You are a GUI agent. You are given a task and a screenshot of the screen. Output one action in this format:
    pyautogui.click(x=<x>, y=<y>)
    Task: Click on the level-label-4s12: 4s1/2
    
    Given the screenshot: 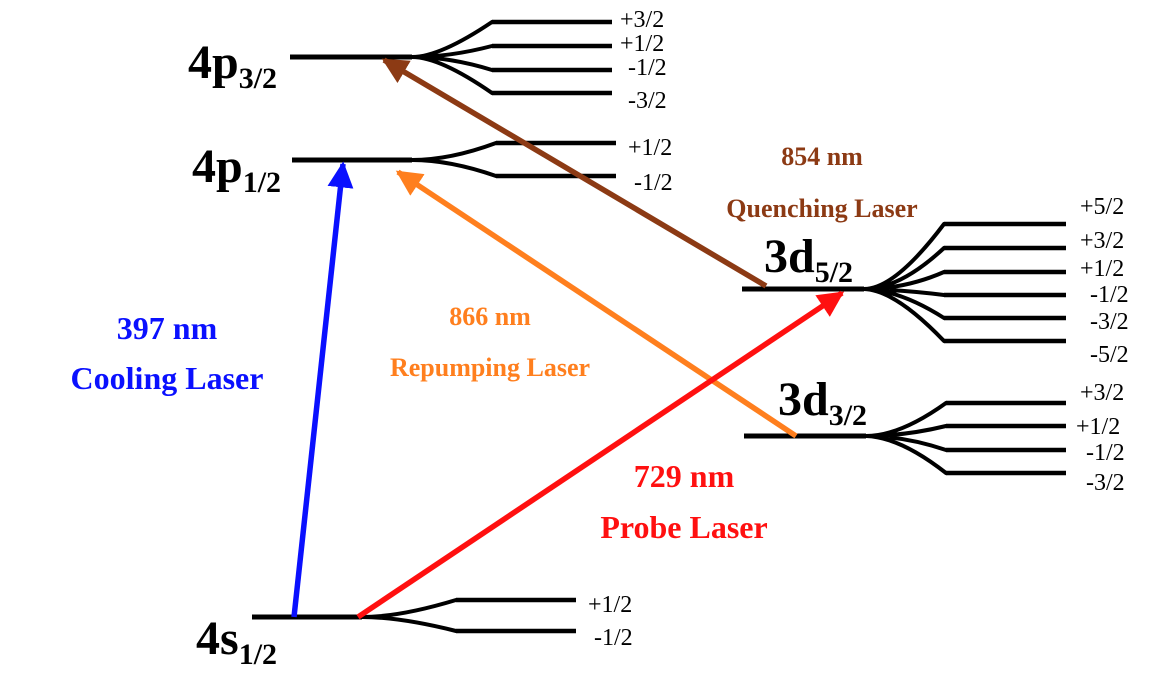 What is the action you would take?
    pyautogui.click(x=236, y=641)
    